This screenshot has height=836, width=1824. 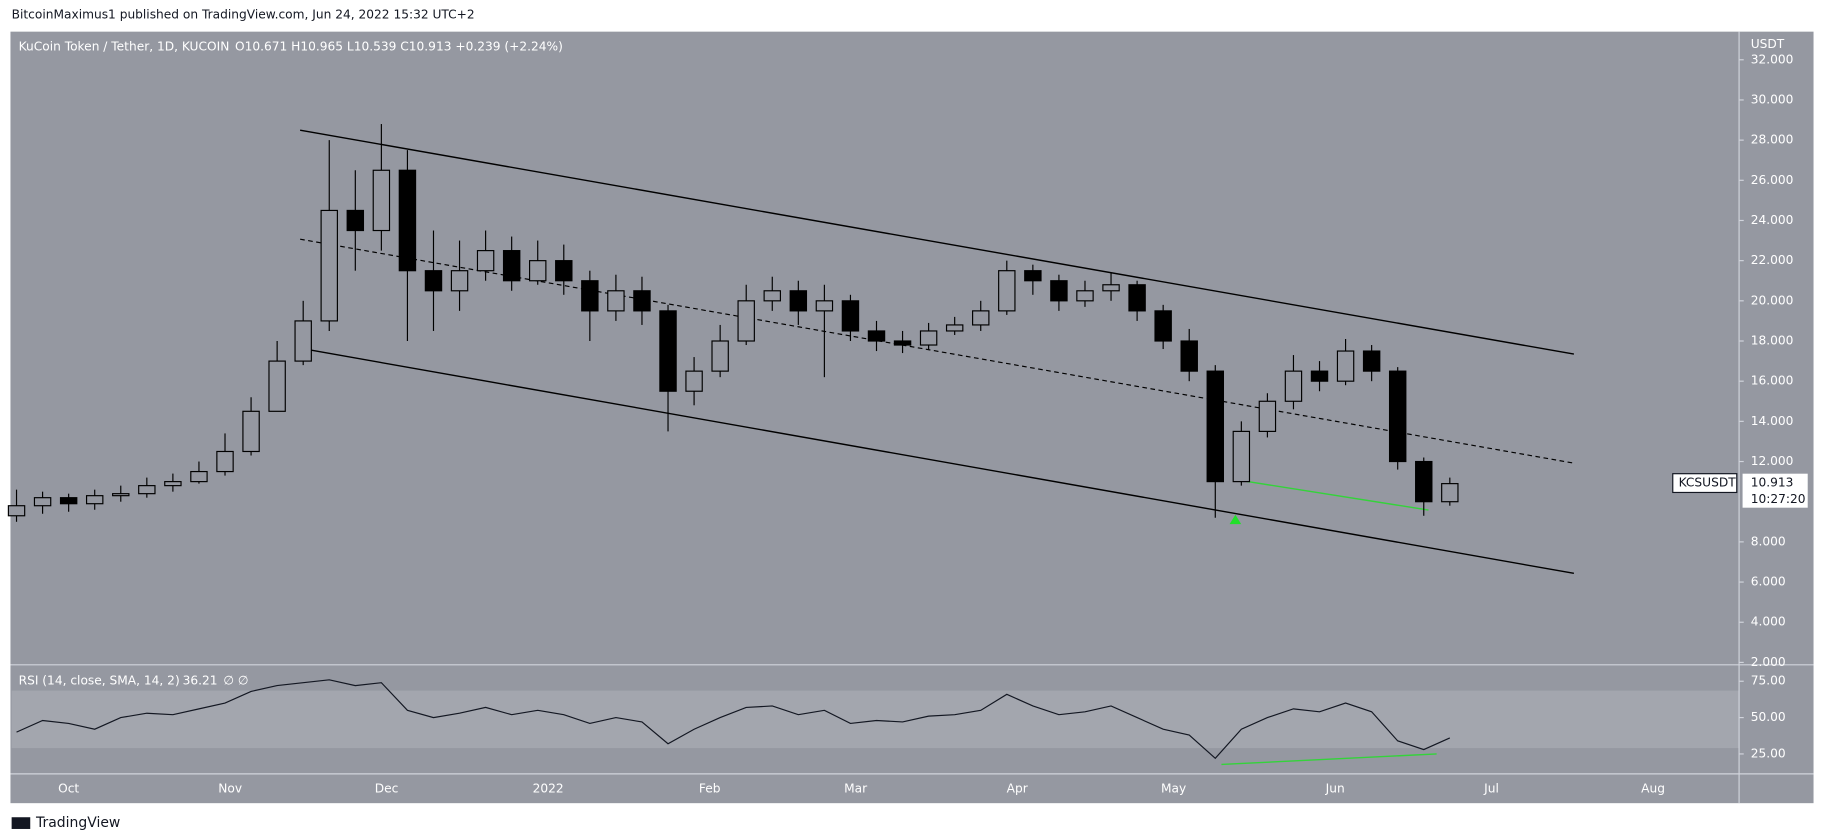 I want to click on x-tick-label: Jun, so click(x=1335, y=789).